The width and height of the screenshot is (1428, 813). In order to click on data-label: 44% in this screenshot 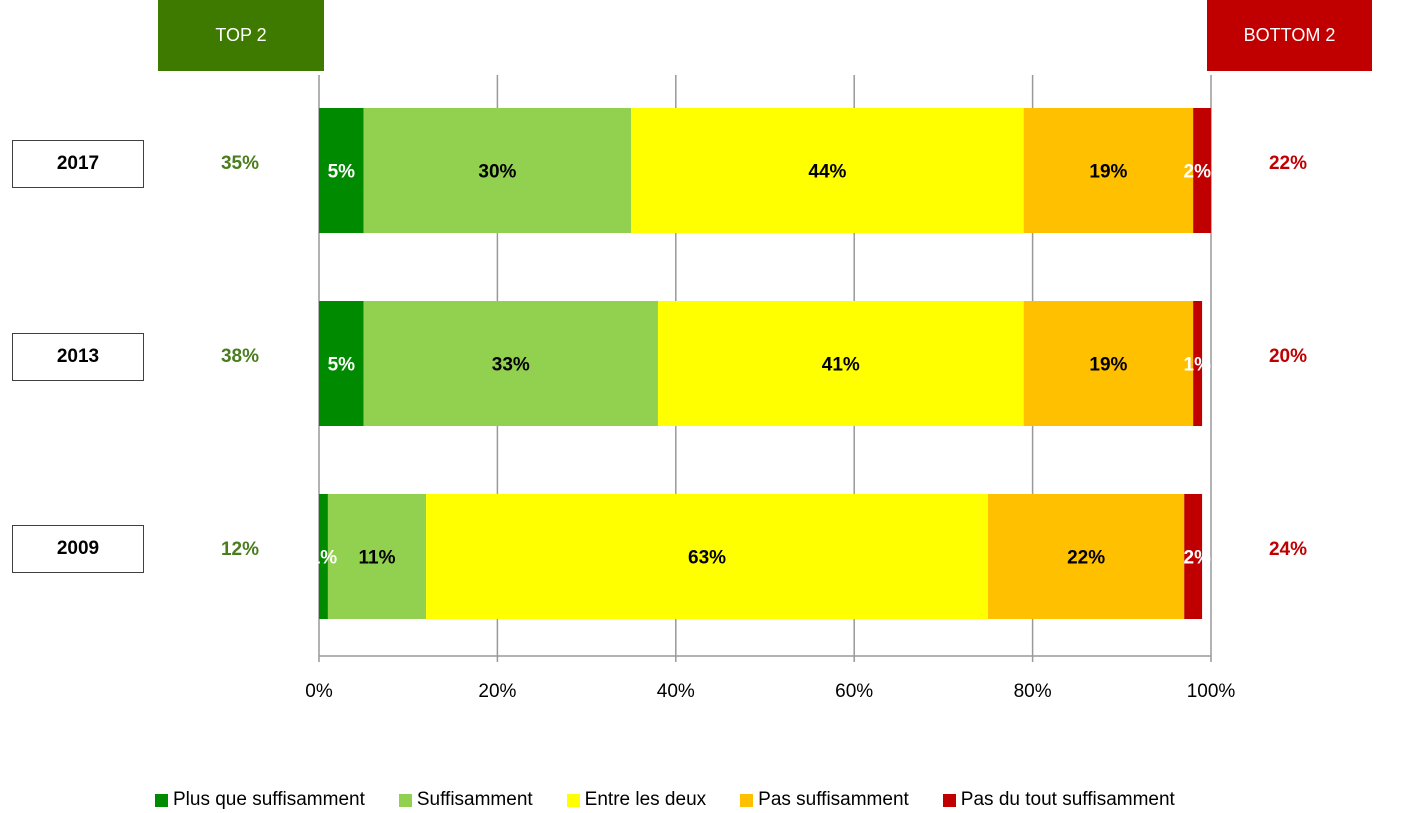, I will do `click(827, 172)`.